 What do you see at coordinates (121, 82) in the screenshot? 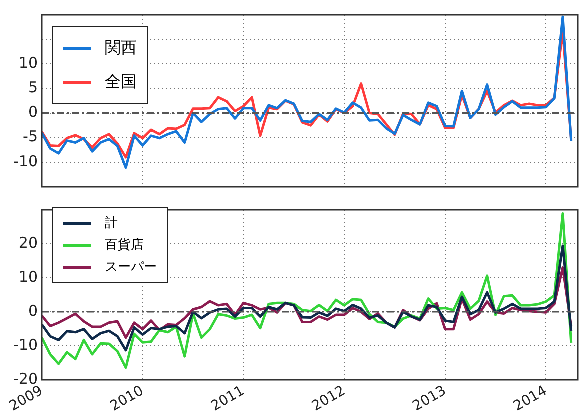
I see `legend-label: 全国` at bounding box center [121, 82].